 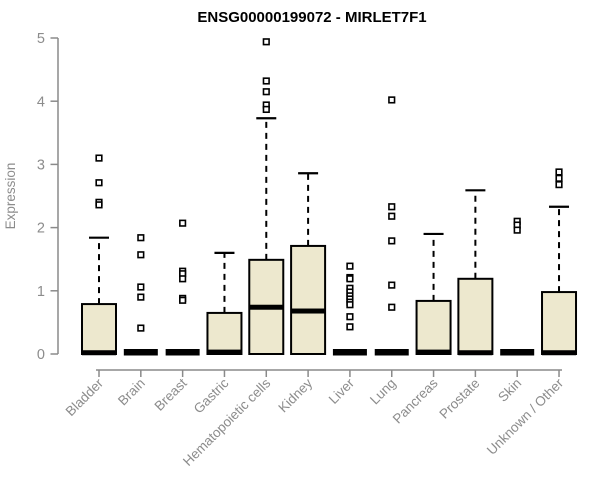 I want to click on x-tick-label: Skin, so click(x=509, y=390).